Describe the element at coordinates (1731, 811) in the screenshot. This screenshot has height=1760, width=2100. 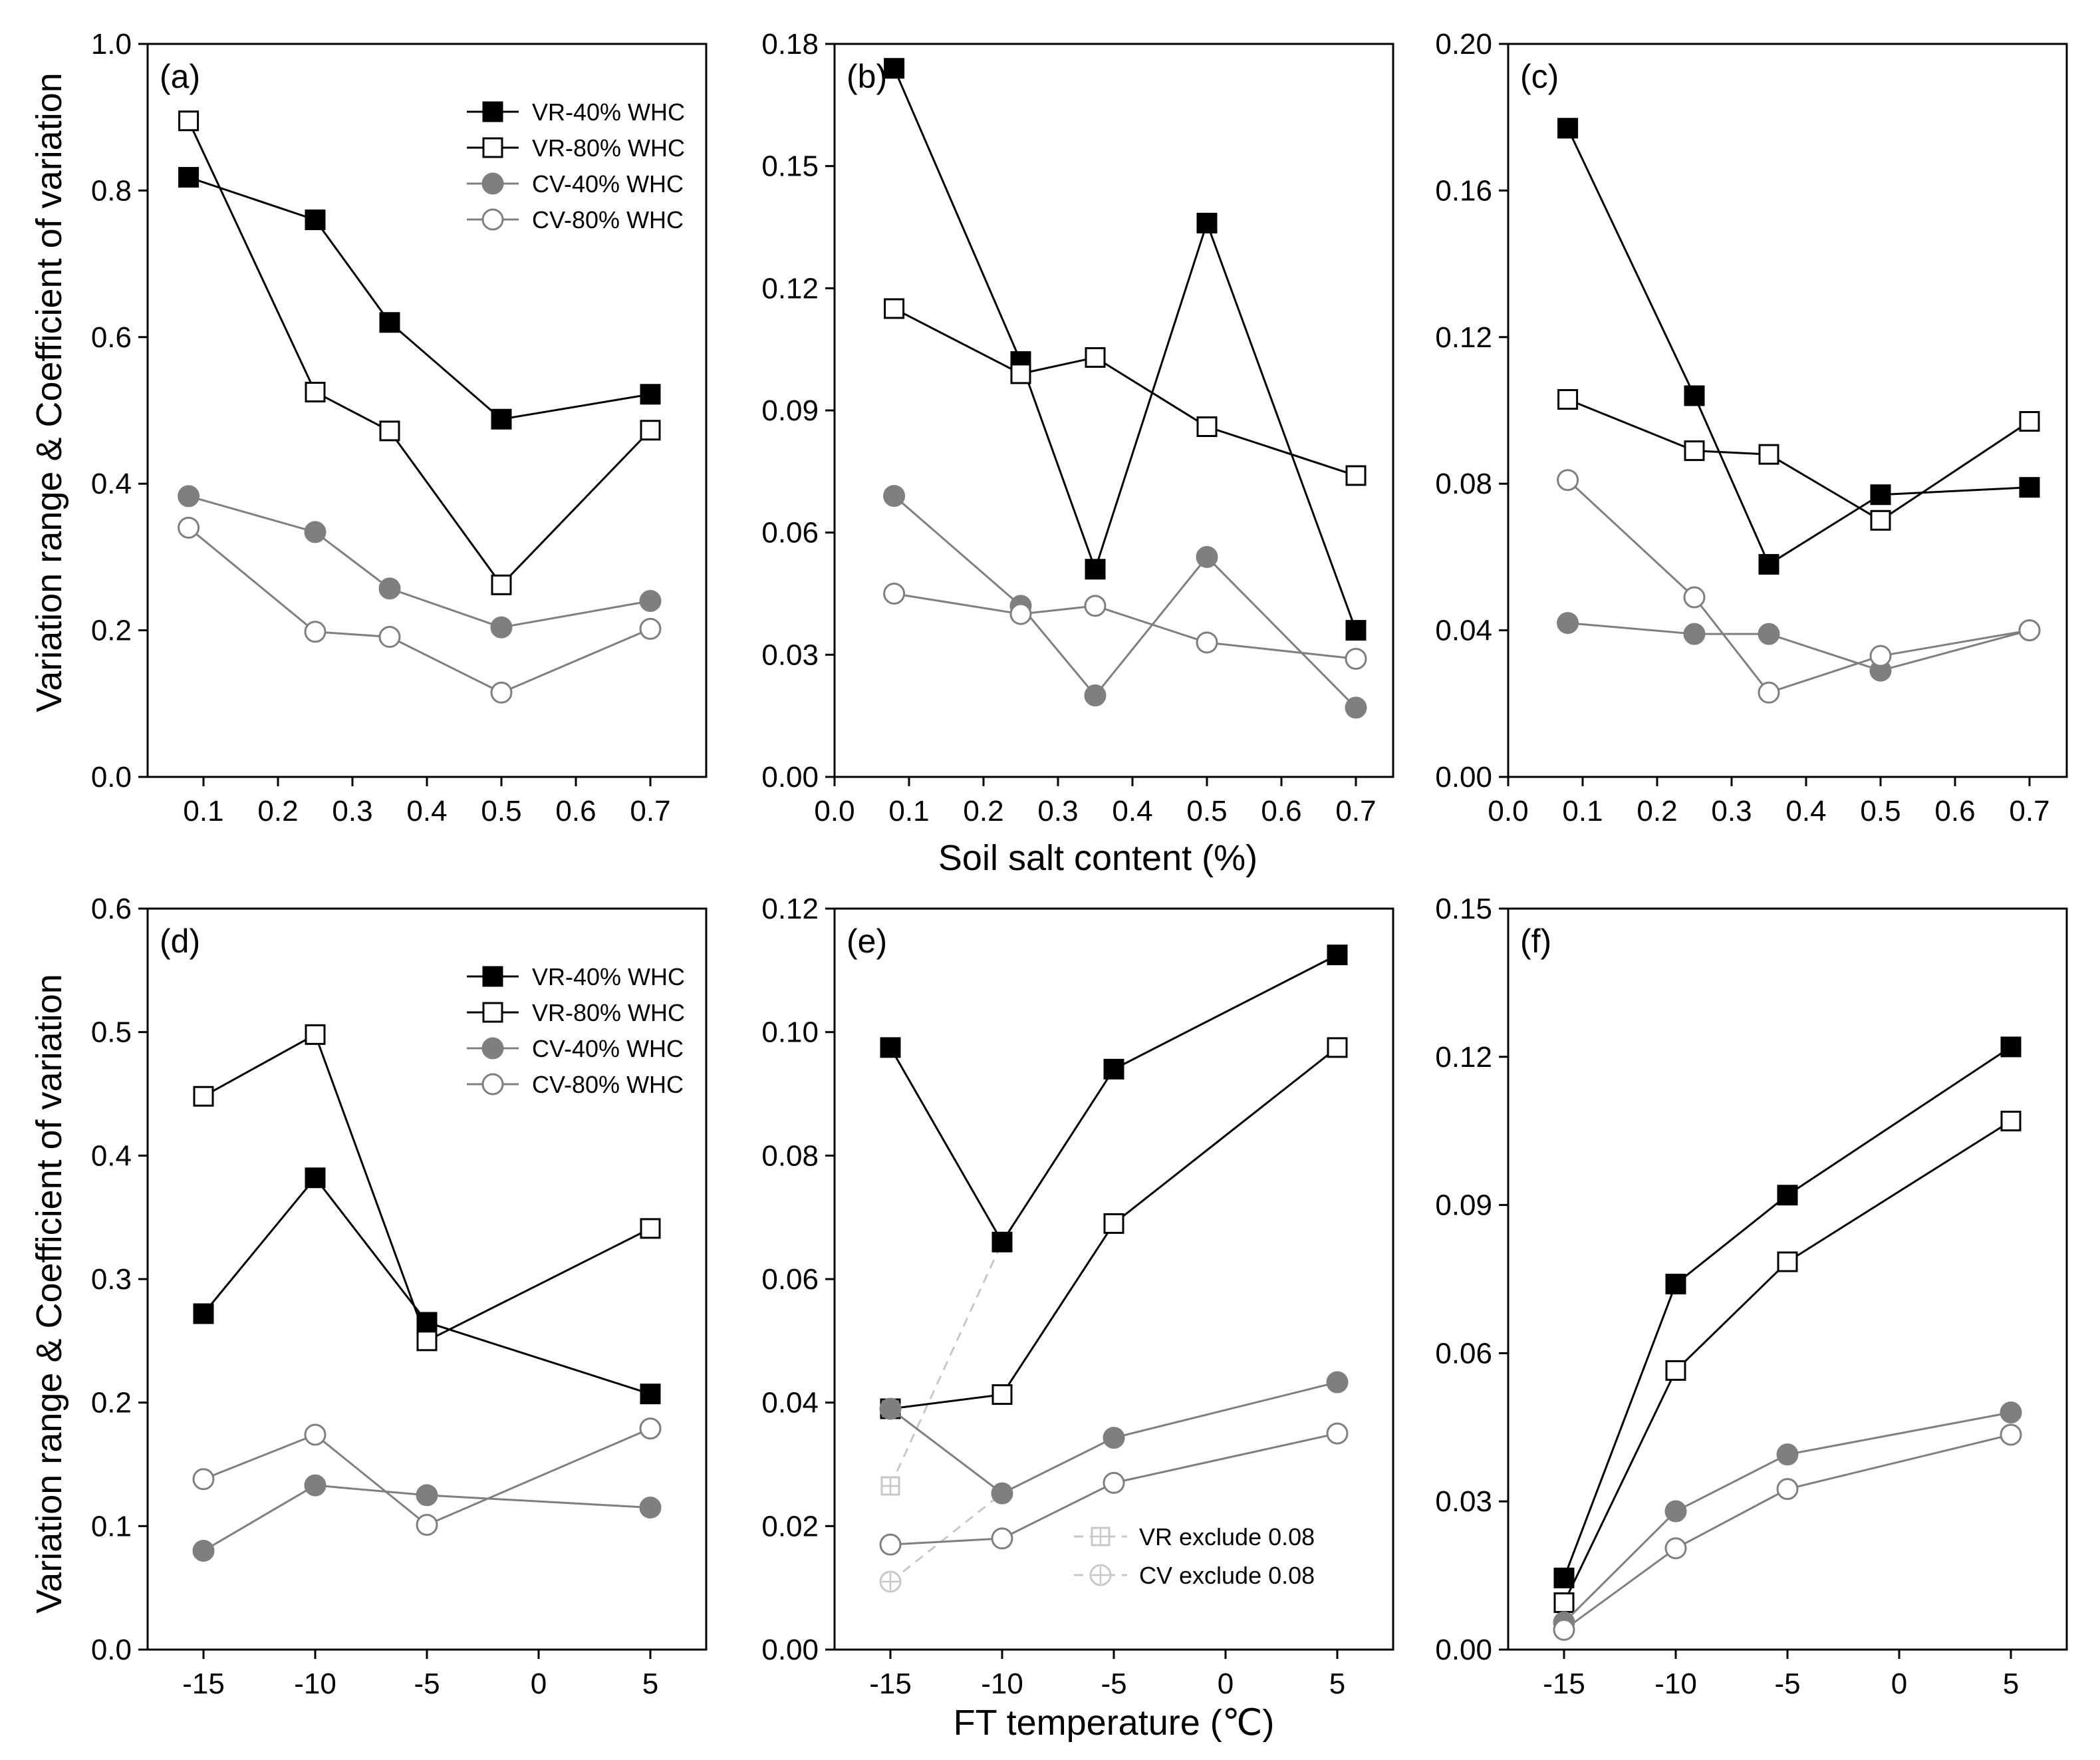
I see `panel-c-x-tick-label: 0.3` at that location.